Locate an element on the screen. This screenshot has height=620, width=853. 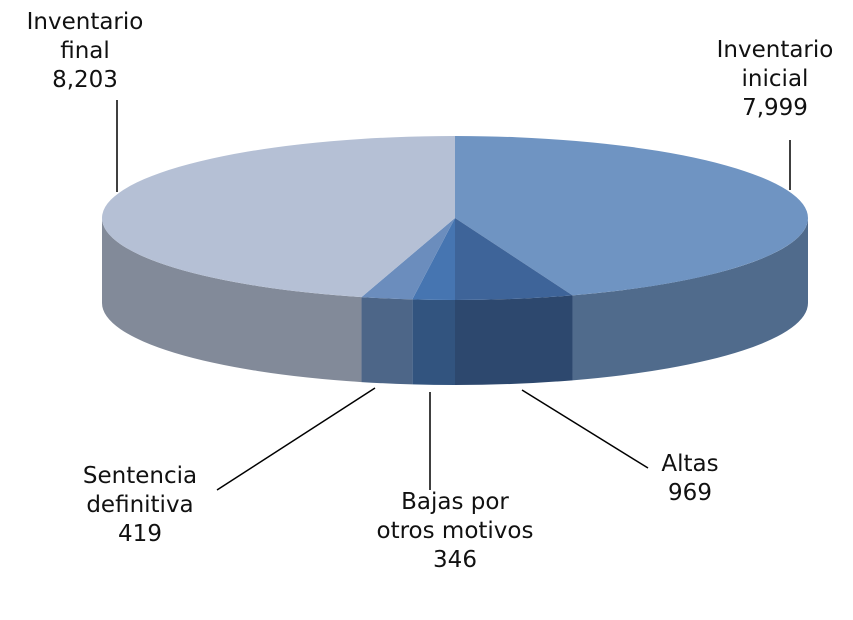
category-label: Sentencia definitiva is located at coordinates (140, 490).